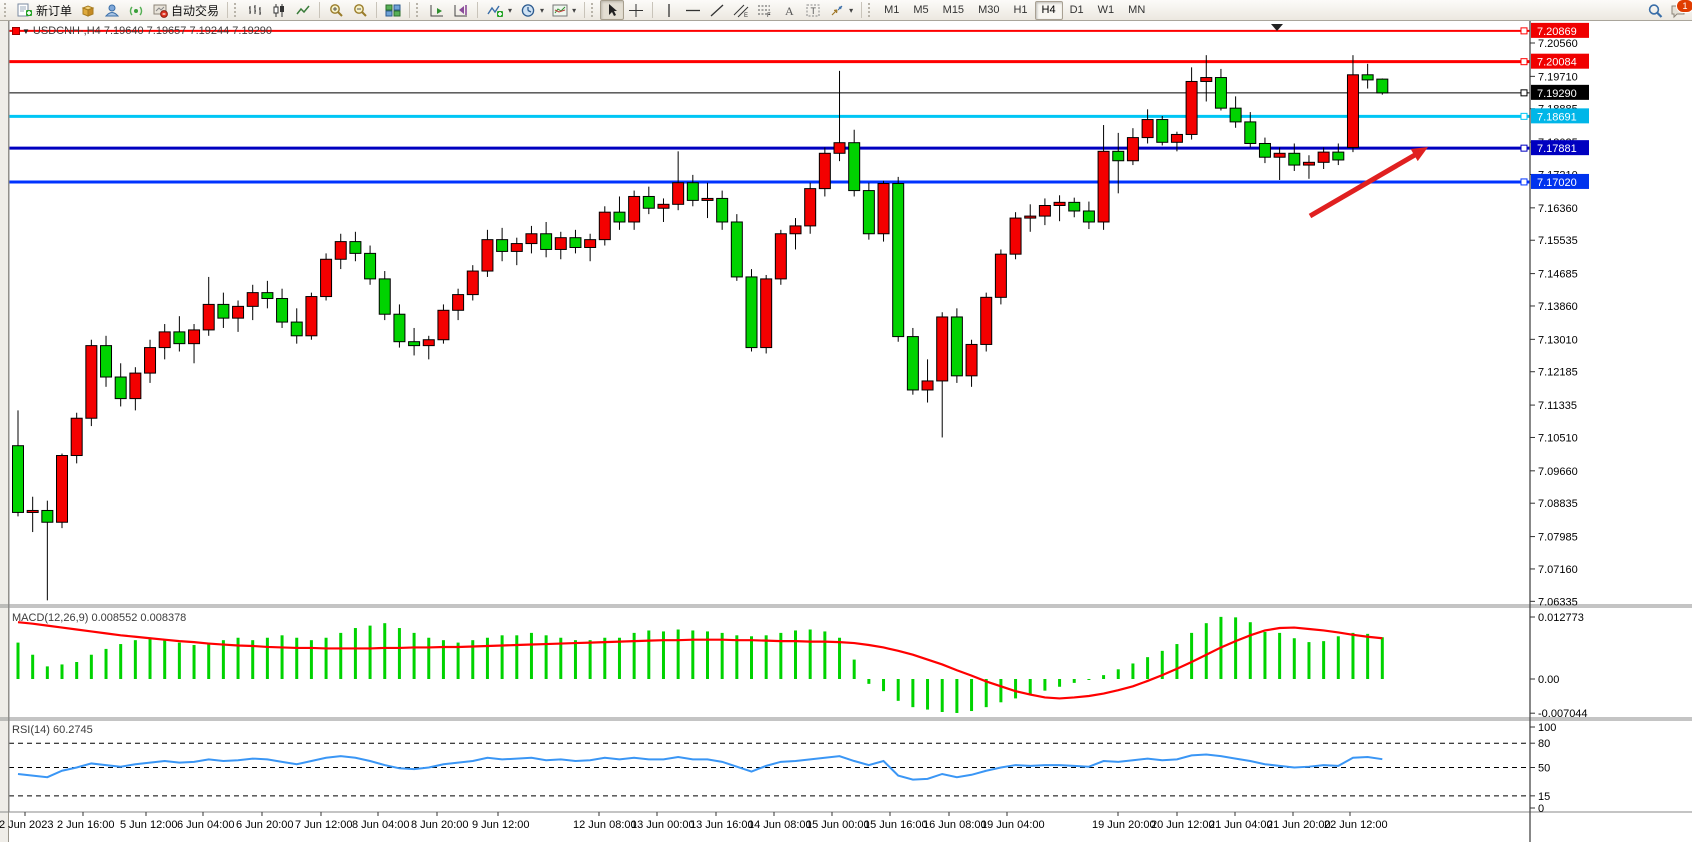  I want to click on timeframe-M30: M30, so click(989, 9).